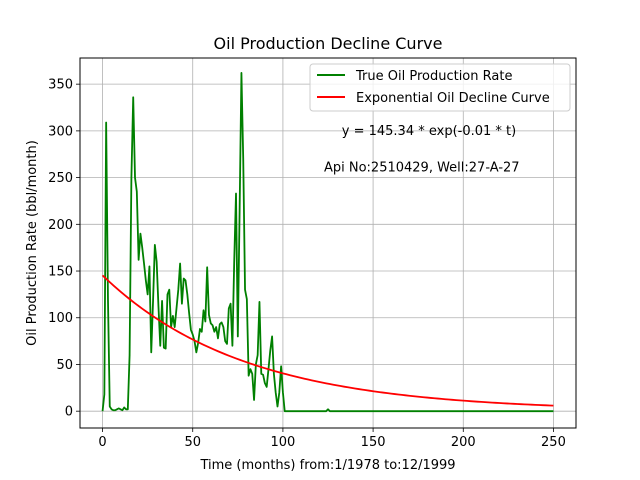  I want to click on y-axis-label: Oil Production Rate (bbl/month), so click(32, 243).